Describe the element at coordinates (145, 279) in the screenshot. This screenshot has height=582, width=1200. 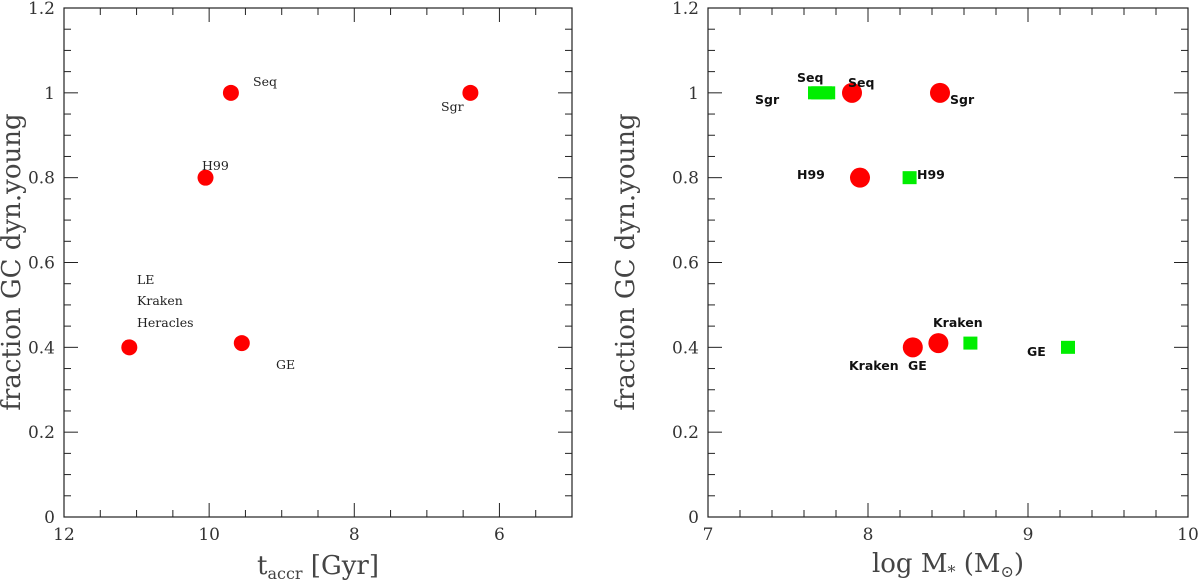
I see `annotation-le: LE` at that location.